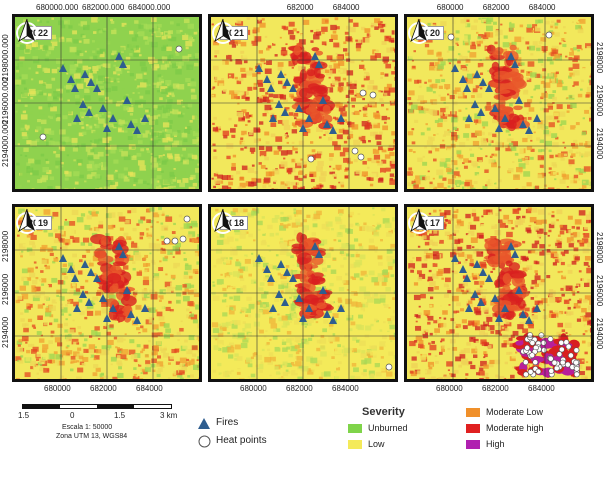 This screenshot has height=478, width=606. I want to click on severity-raster: 2021, so click(303, 103).